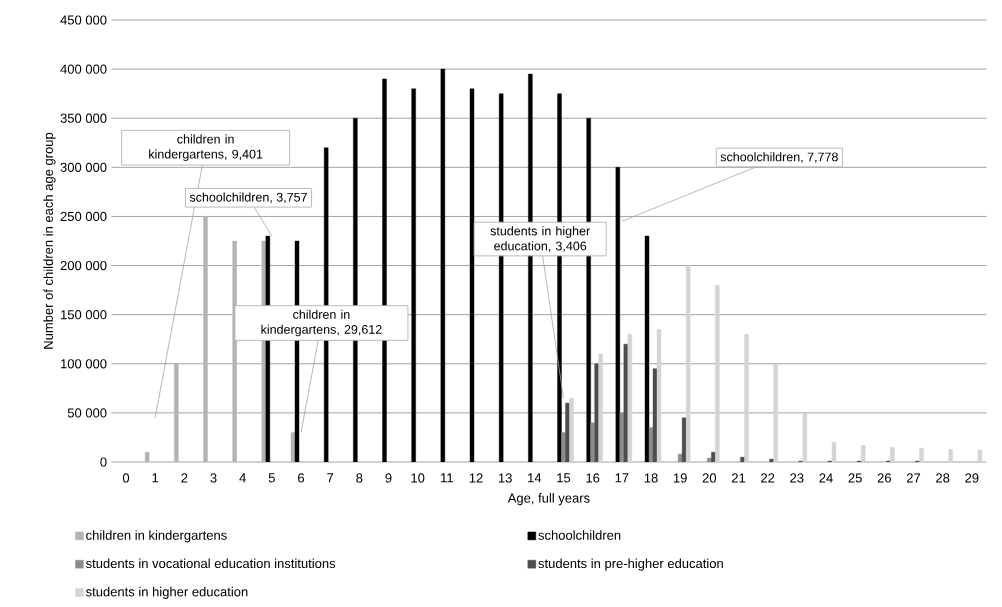  I want to click on x-tick-label: 20, so click(709, 478).